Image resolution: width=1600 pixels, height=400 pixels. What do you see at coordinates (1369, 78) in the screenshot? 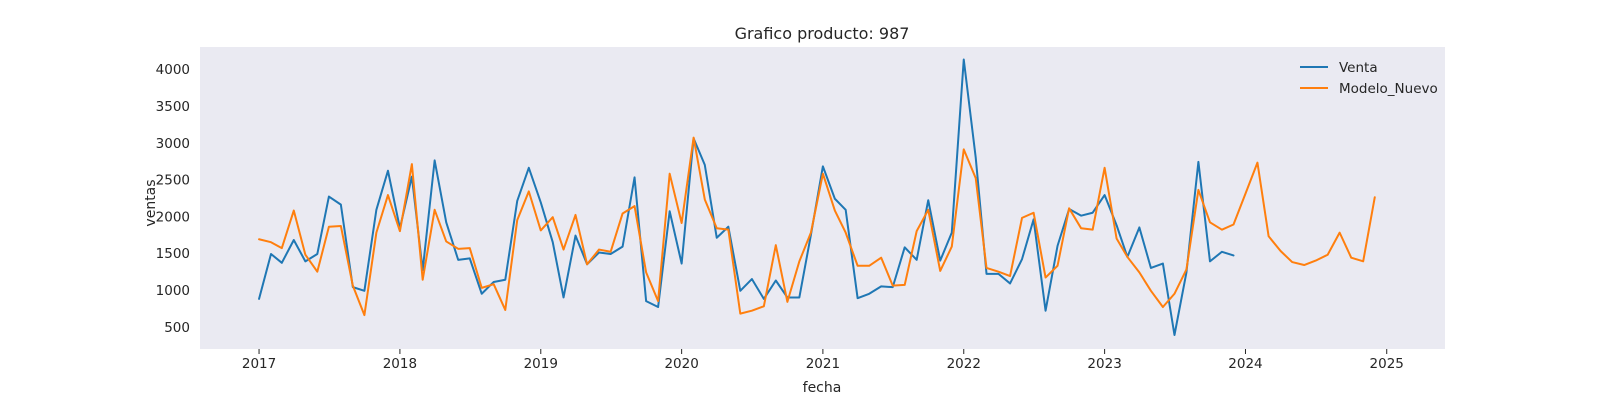
I see `legend: Venta Modelo_Nuevo` at bounding box center [1369, 78].